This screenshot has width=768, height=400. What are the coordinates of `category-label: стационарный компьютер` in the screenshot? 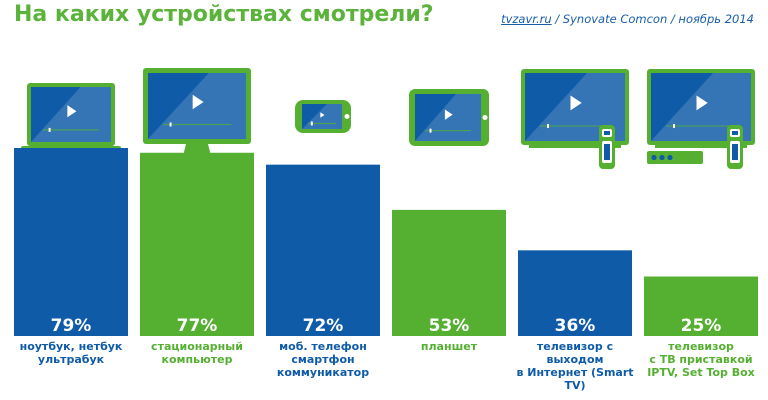 It's located at (197, 353).